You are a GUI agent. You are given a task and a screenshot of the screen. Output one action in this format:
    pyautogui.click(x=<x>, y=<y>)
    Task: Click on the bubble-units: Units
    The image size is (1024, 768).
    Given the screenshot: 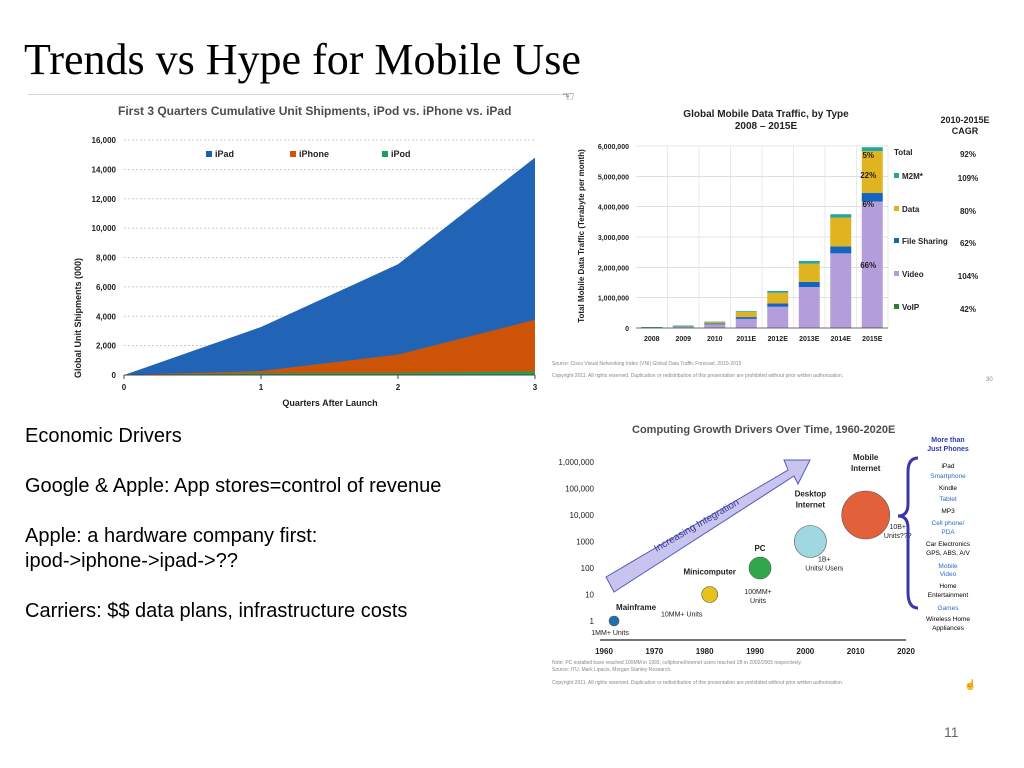 What is the action you would take?
    pyautogui.click(x=758, y=601)
    